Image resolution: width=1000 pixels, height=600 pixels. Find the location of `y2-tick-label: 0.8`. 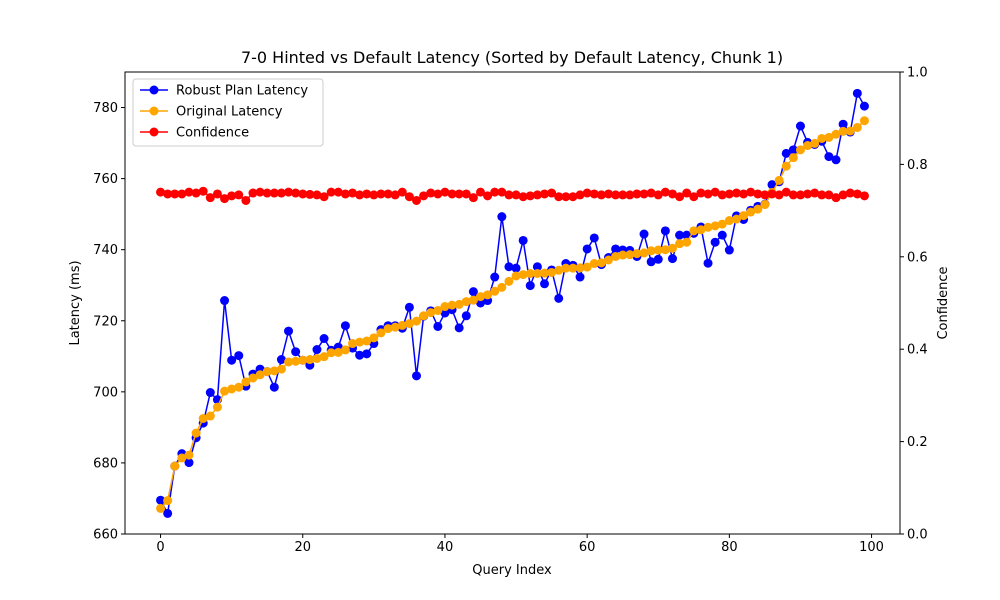

y2-tick-label: 0.8 is located at coordinates (917, 165).